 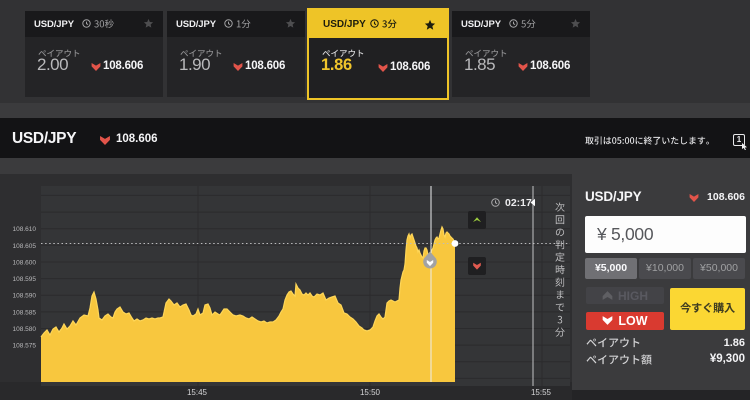 What do you see at coordinates (25, 263) in the screenshot?
I see `svg-text: 108.600` at bounding box center [25, 263].